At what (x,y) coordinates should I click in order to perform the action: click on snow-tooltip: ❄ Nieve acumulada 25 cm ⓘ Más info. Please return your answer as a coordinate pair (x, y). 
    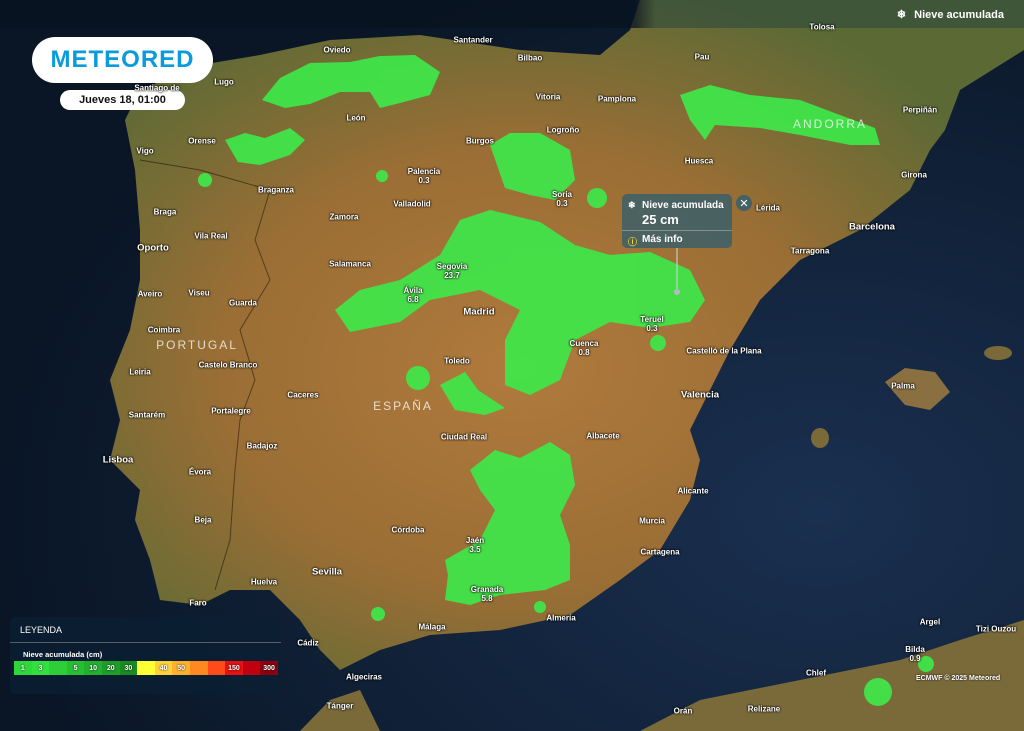
    Looking at the image, I should click on (677, 221).